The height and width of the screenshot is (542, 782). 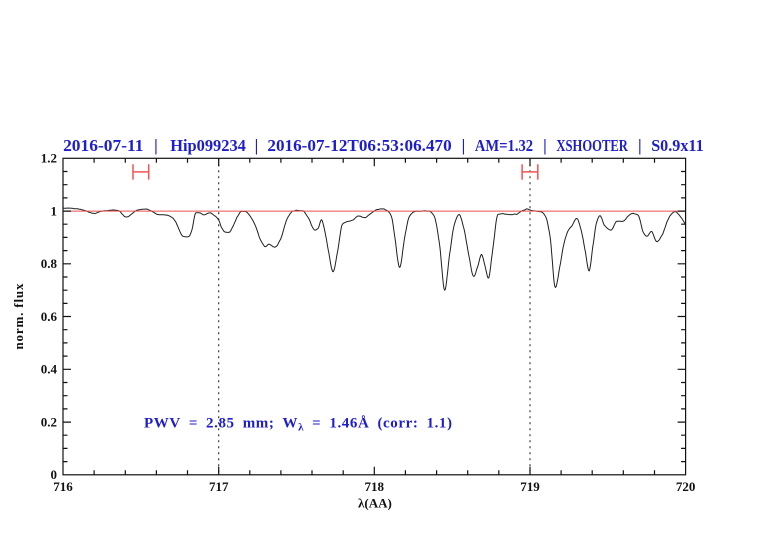 I want to click on svg-text: 718, so click(x=375, y=486).